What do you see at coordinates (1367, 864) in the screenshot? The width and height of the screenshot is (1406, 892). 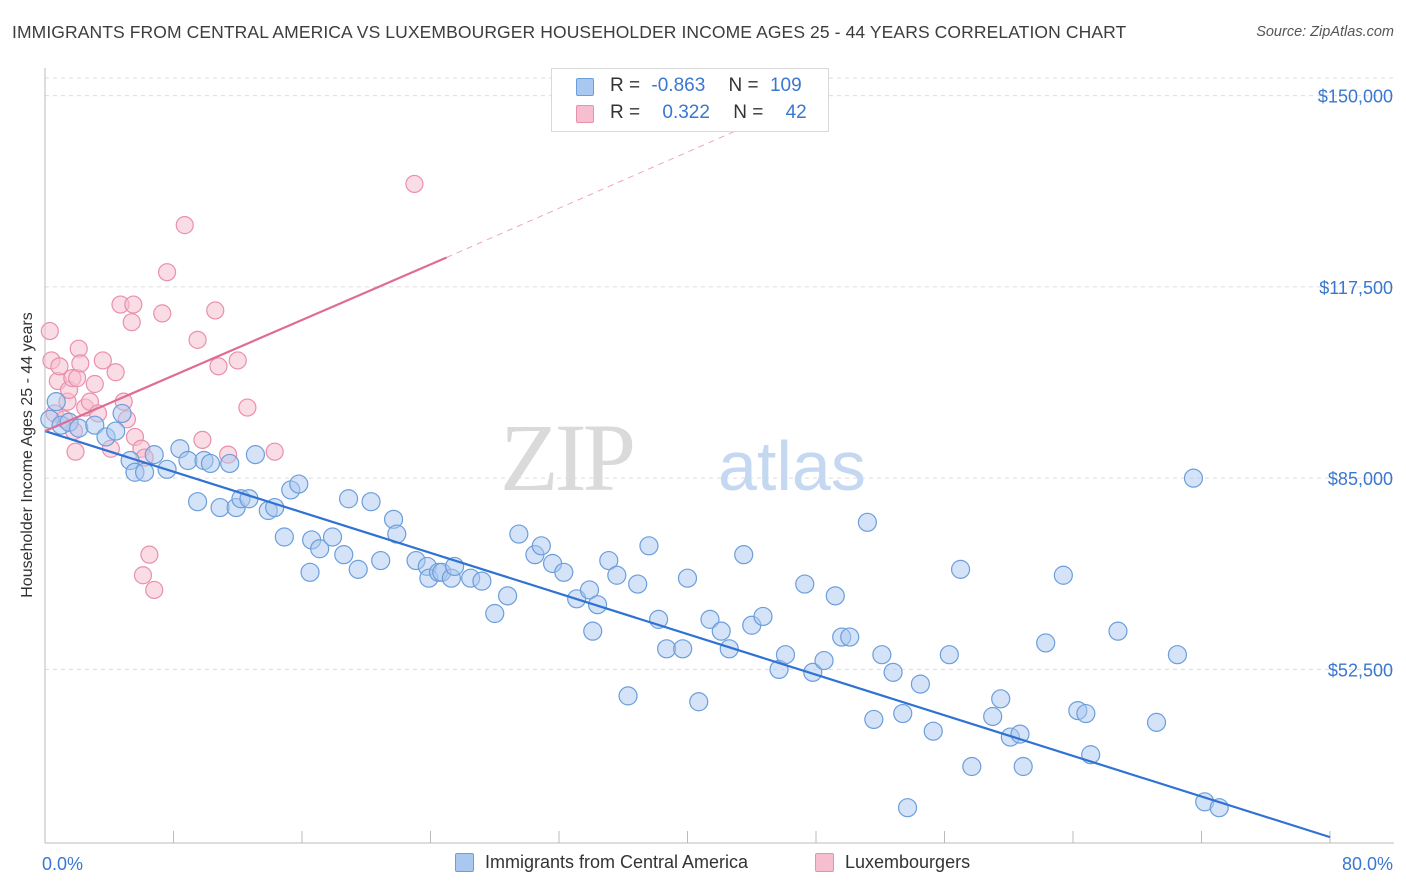 I see `x-tick-label-max: 80.0%` at bounding box center [1367, 864].